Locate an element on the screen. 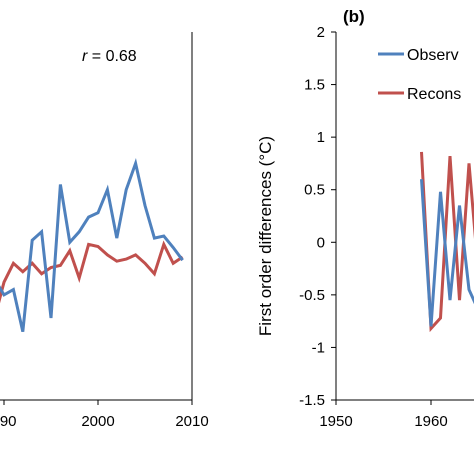 The height and width of the screenshot is (474, 474). panel-b-y-axis-label: First order differences (°C) is located at coordinates (265, 236).